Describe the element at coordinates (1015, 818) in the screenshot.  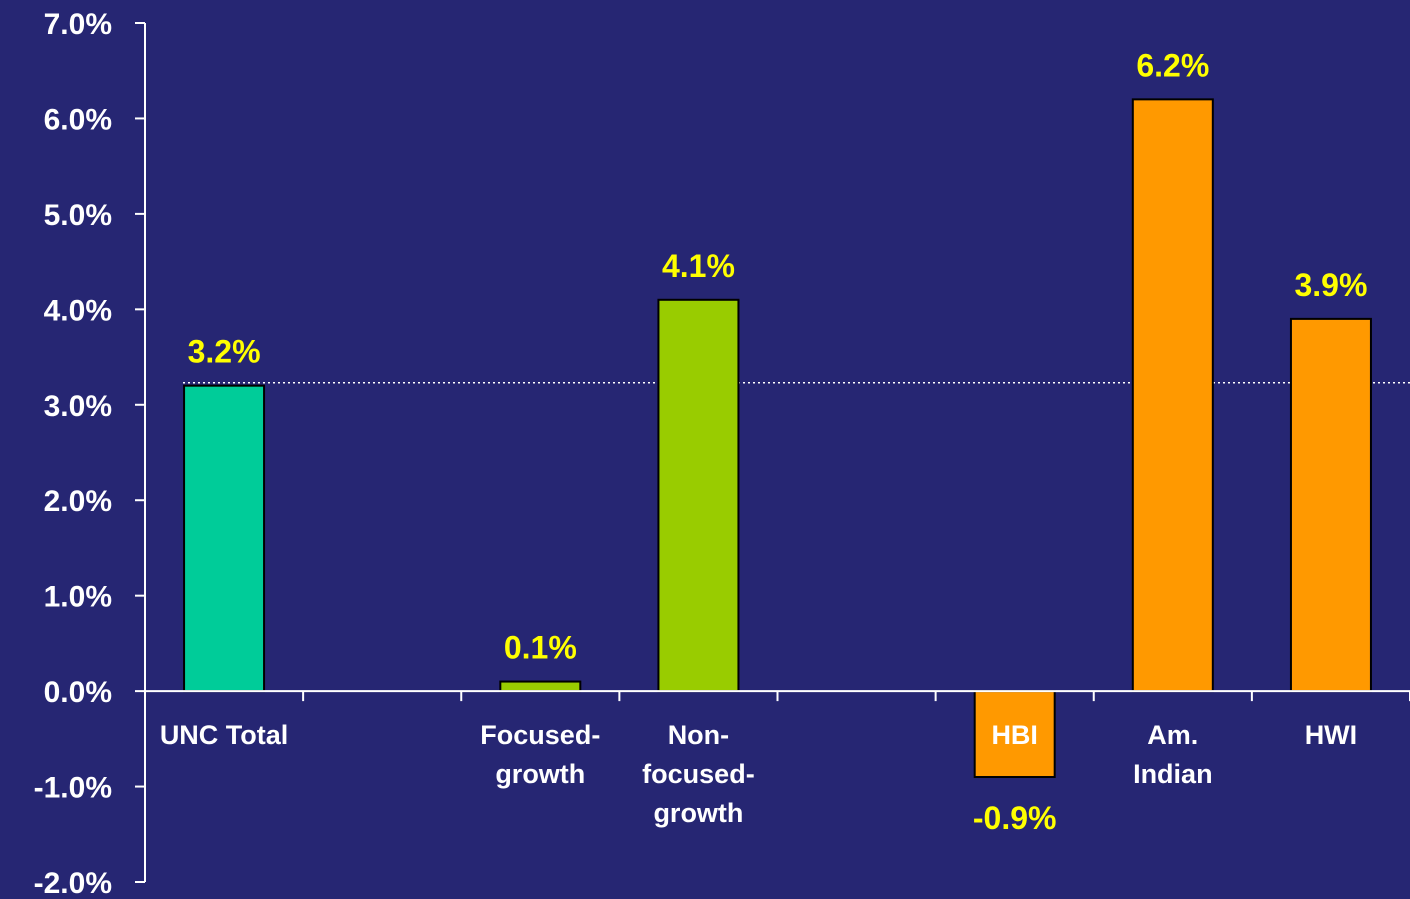
I see `data-label: -0.9%` at that location.